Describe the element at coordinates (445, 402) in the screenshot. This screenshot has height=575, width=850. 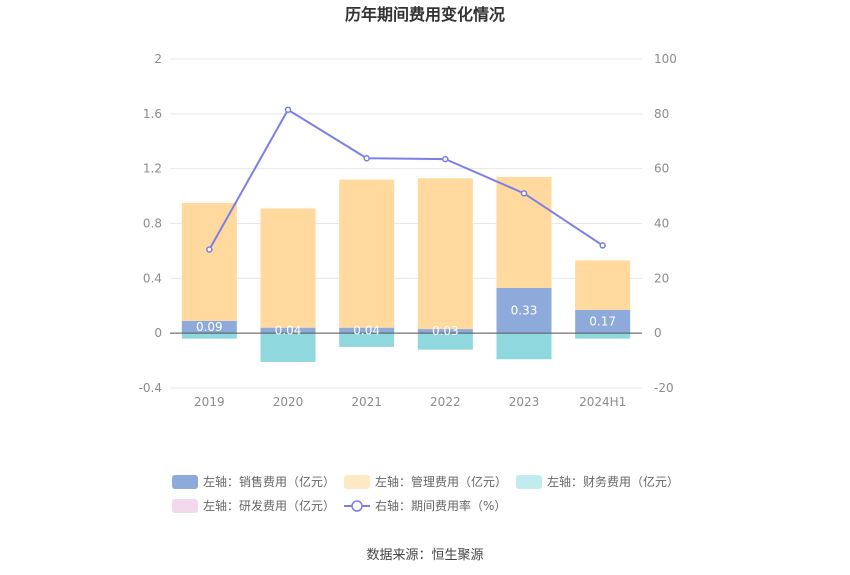
I see `x-tick-label: 2022` at that location.